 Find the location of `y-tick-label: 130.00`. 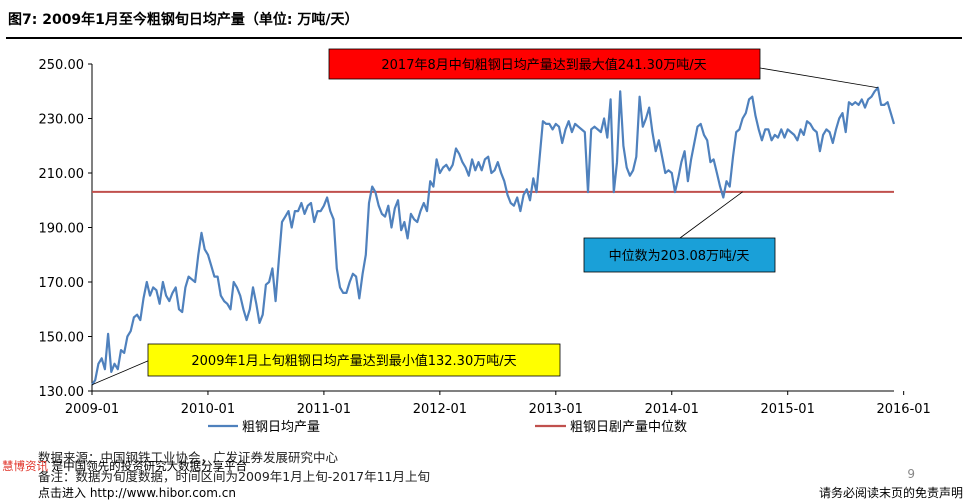

y-tick-label: 130.00 is located at coordinates (62, 392).